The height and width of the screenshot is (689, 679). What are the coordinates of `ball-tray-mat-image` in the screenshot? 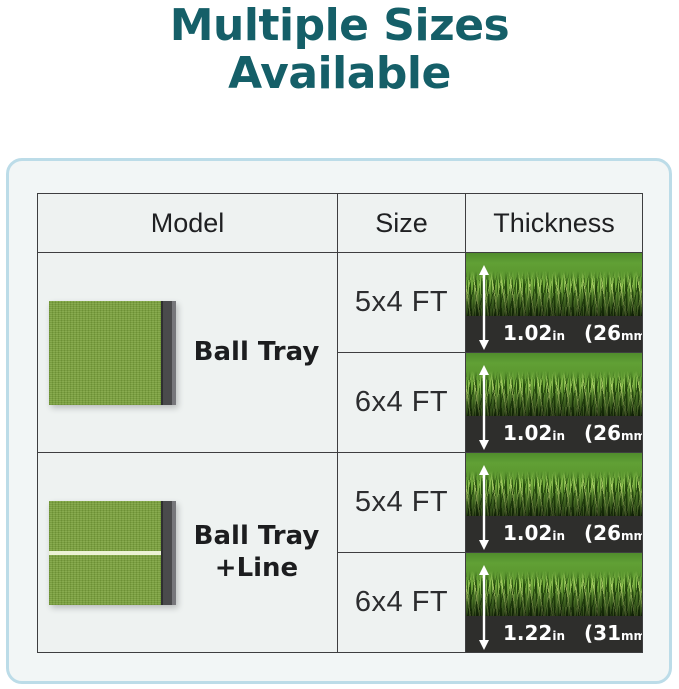 It's located at (112, 352).